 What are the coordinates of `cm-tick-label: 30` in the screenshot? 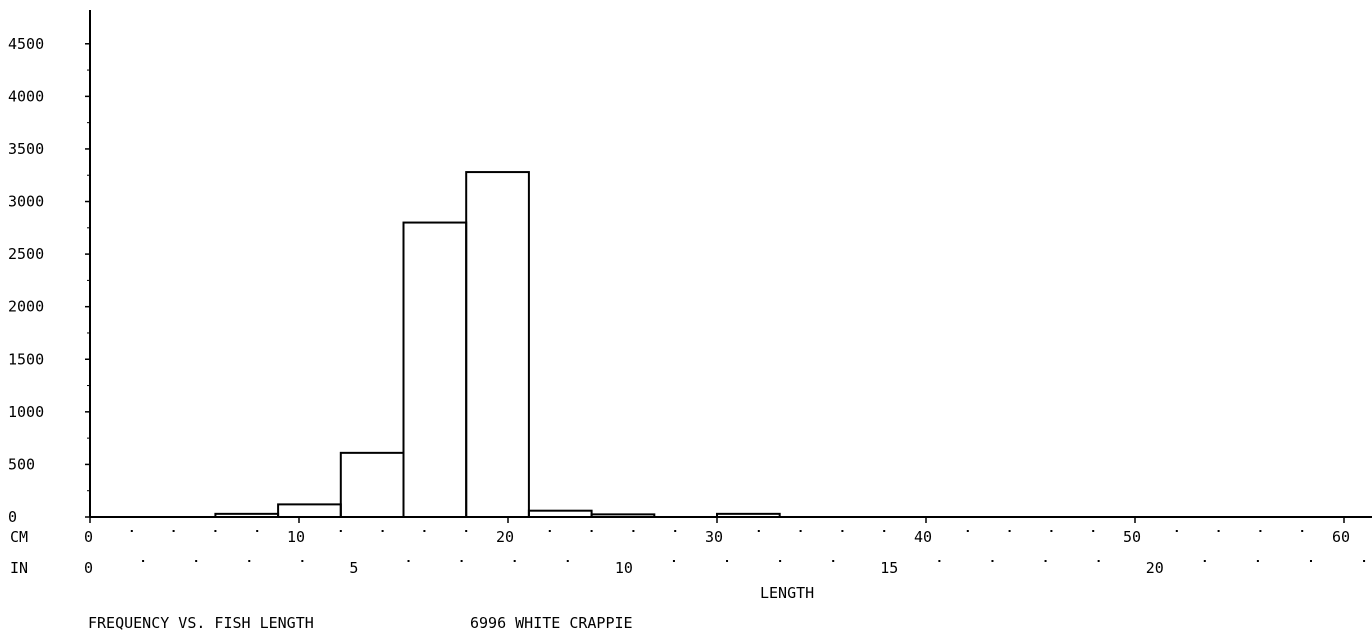 It's located at (714, 537).